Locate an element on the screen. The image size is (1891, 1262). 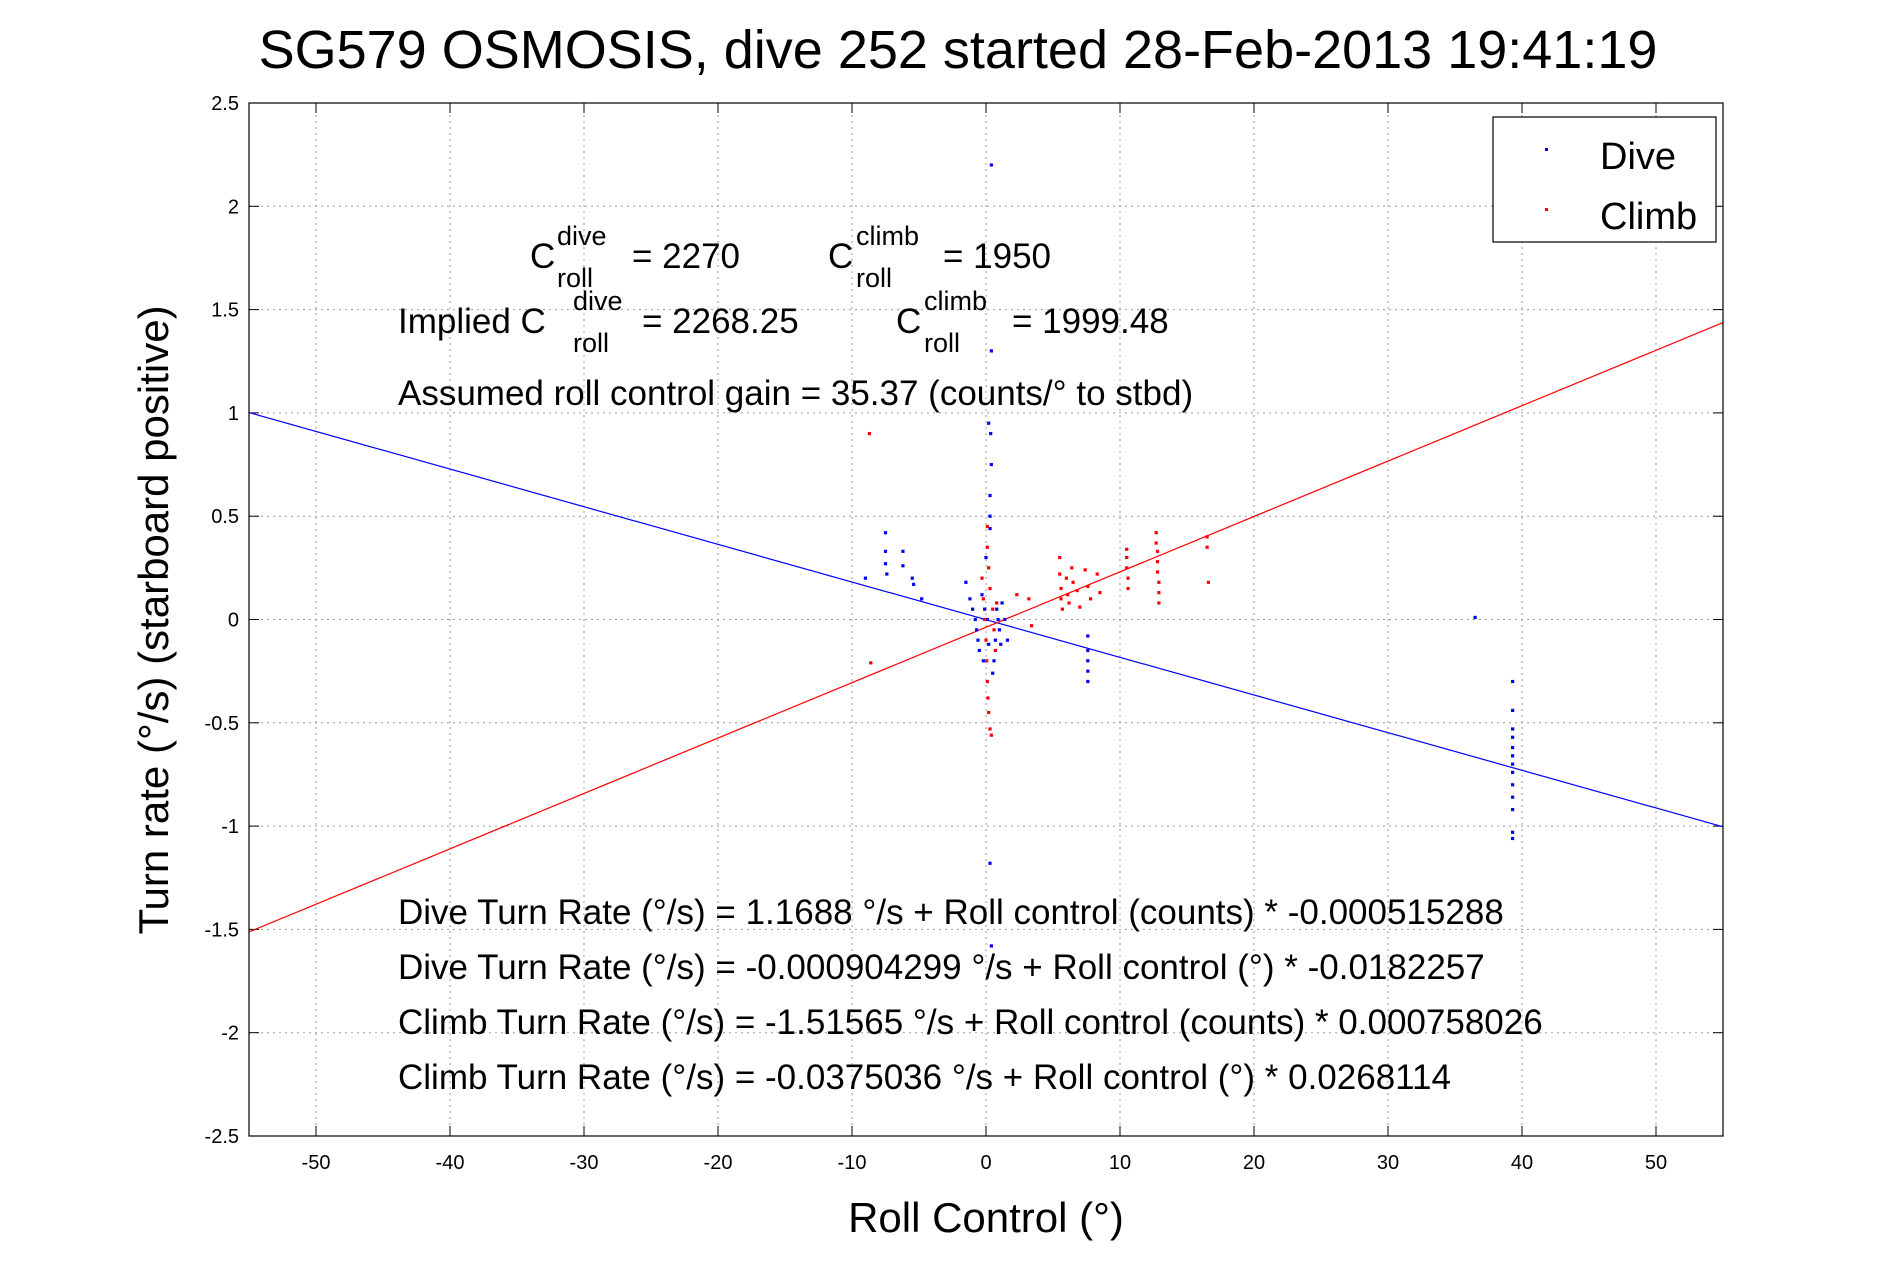
x-tick-label: 40 is located at coordinates (1522, 1163).